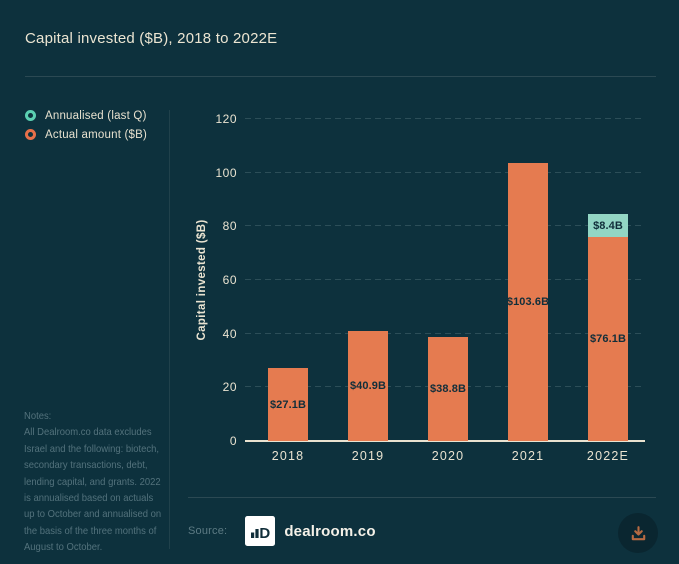 The height and width of the screenshot is (564, 679). Describe the element at coordinates (229, 333) in the screenshot. I see `y-tick-label: 40` at that location.